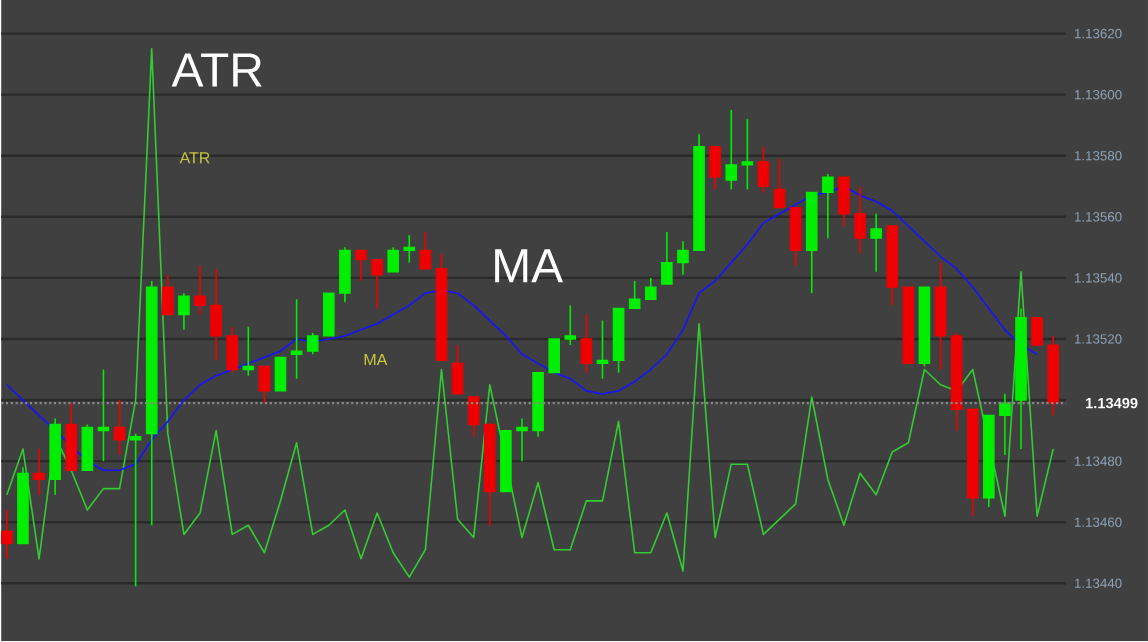 The width and height of the screenshot is (1148, 642). What do you see at coordinates (529, 266) in the screenshot?
I see `annotation: MA` at bounding box center [529, 266].